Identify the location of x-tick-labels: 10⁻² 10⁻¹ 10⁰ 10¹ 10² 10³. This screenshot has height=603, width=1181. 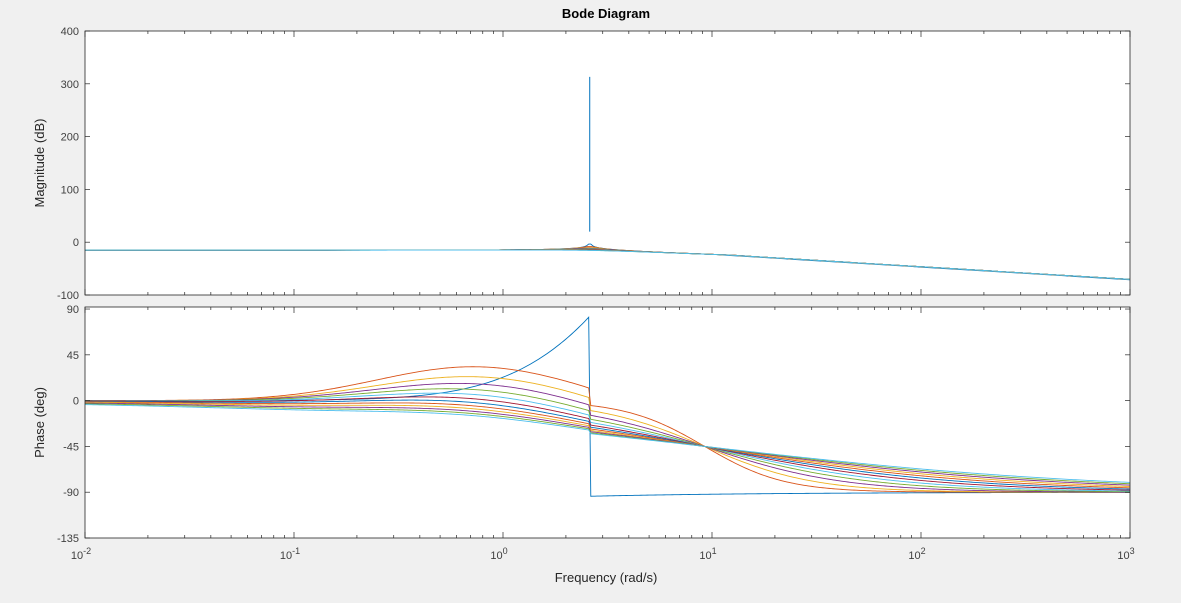
(603, 554).